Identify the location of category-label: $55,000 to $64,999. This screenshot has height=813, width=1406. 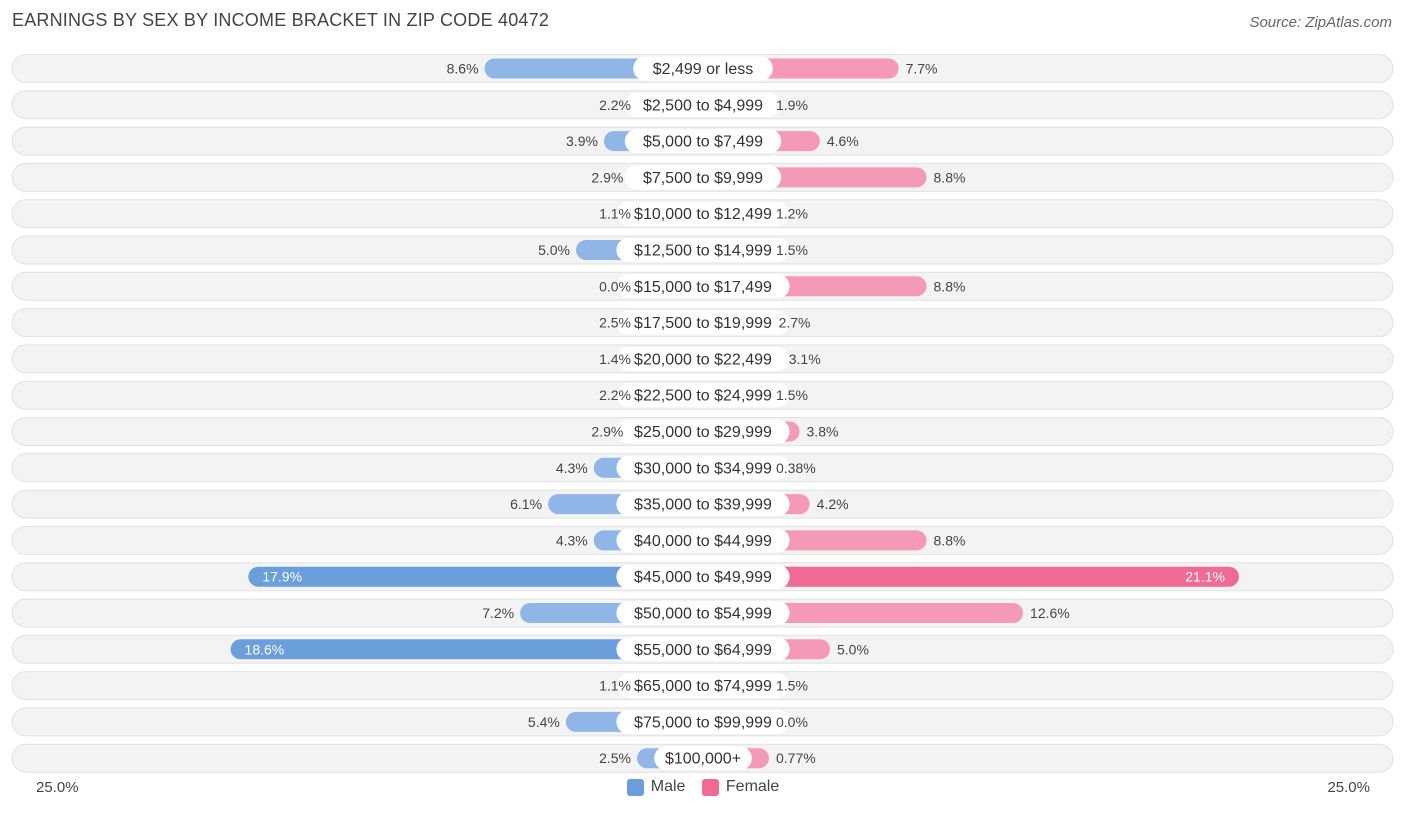
(703, 650).